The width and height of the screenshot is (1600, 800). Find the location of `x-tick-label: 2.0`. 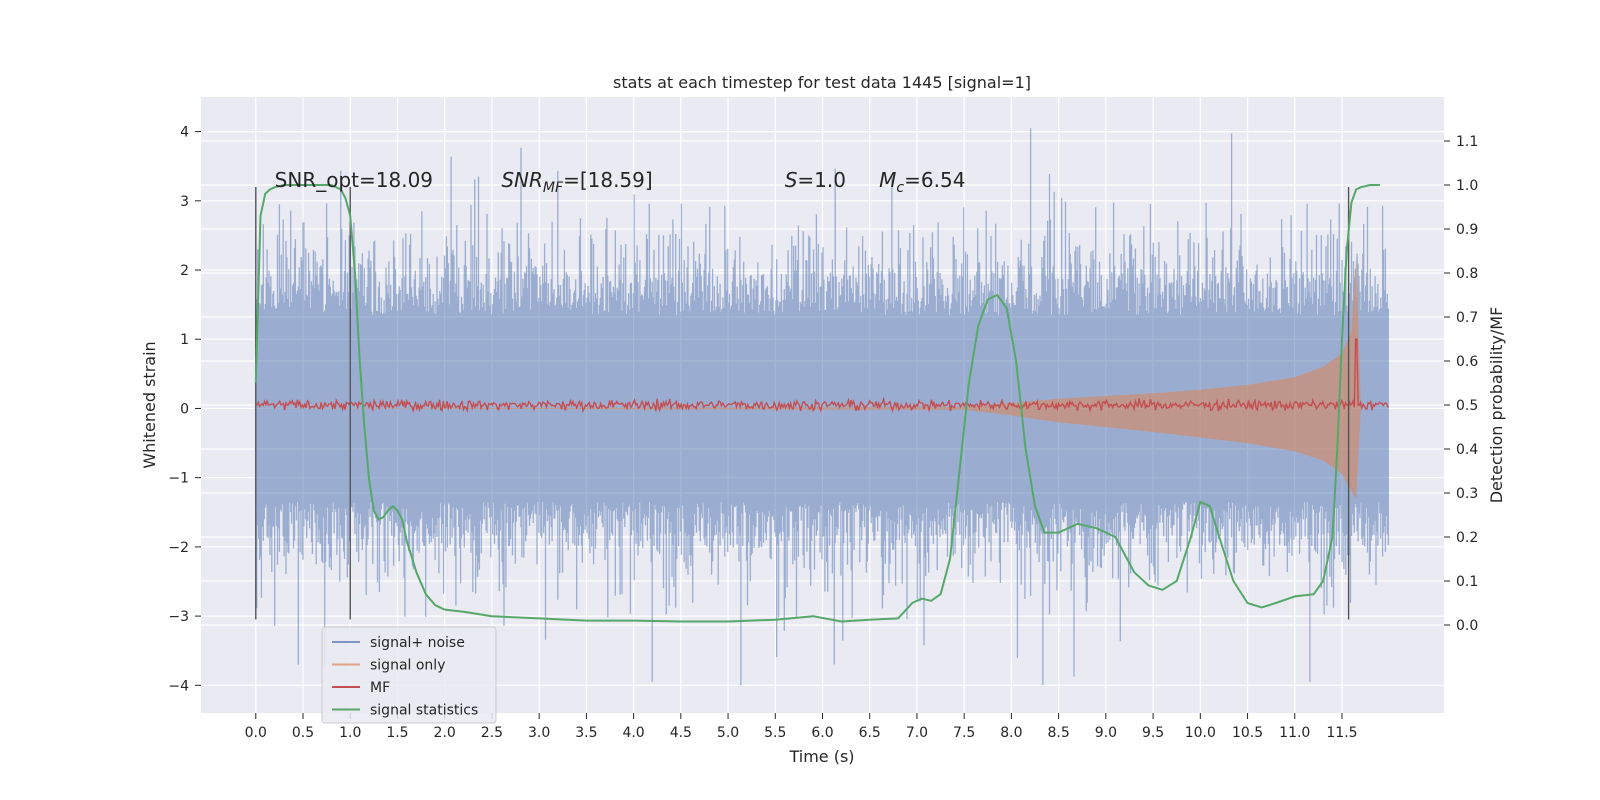

x-tick-label: 2.0 is located at coordinates (445, 733).